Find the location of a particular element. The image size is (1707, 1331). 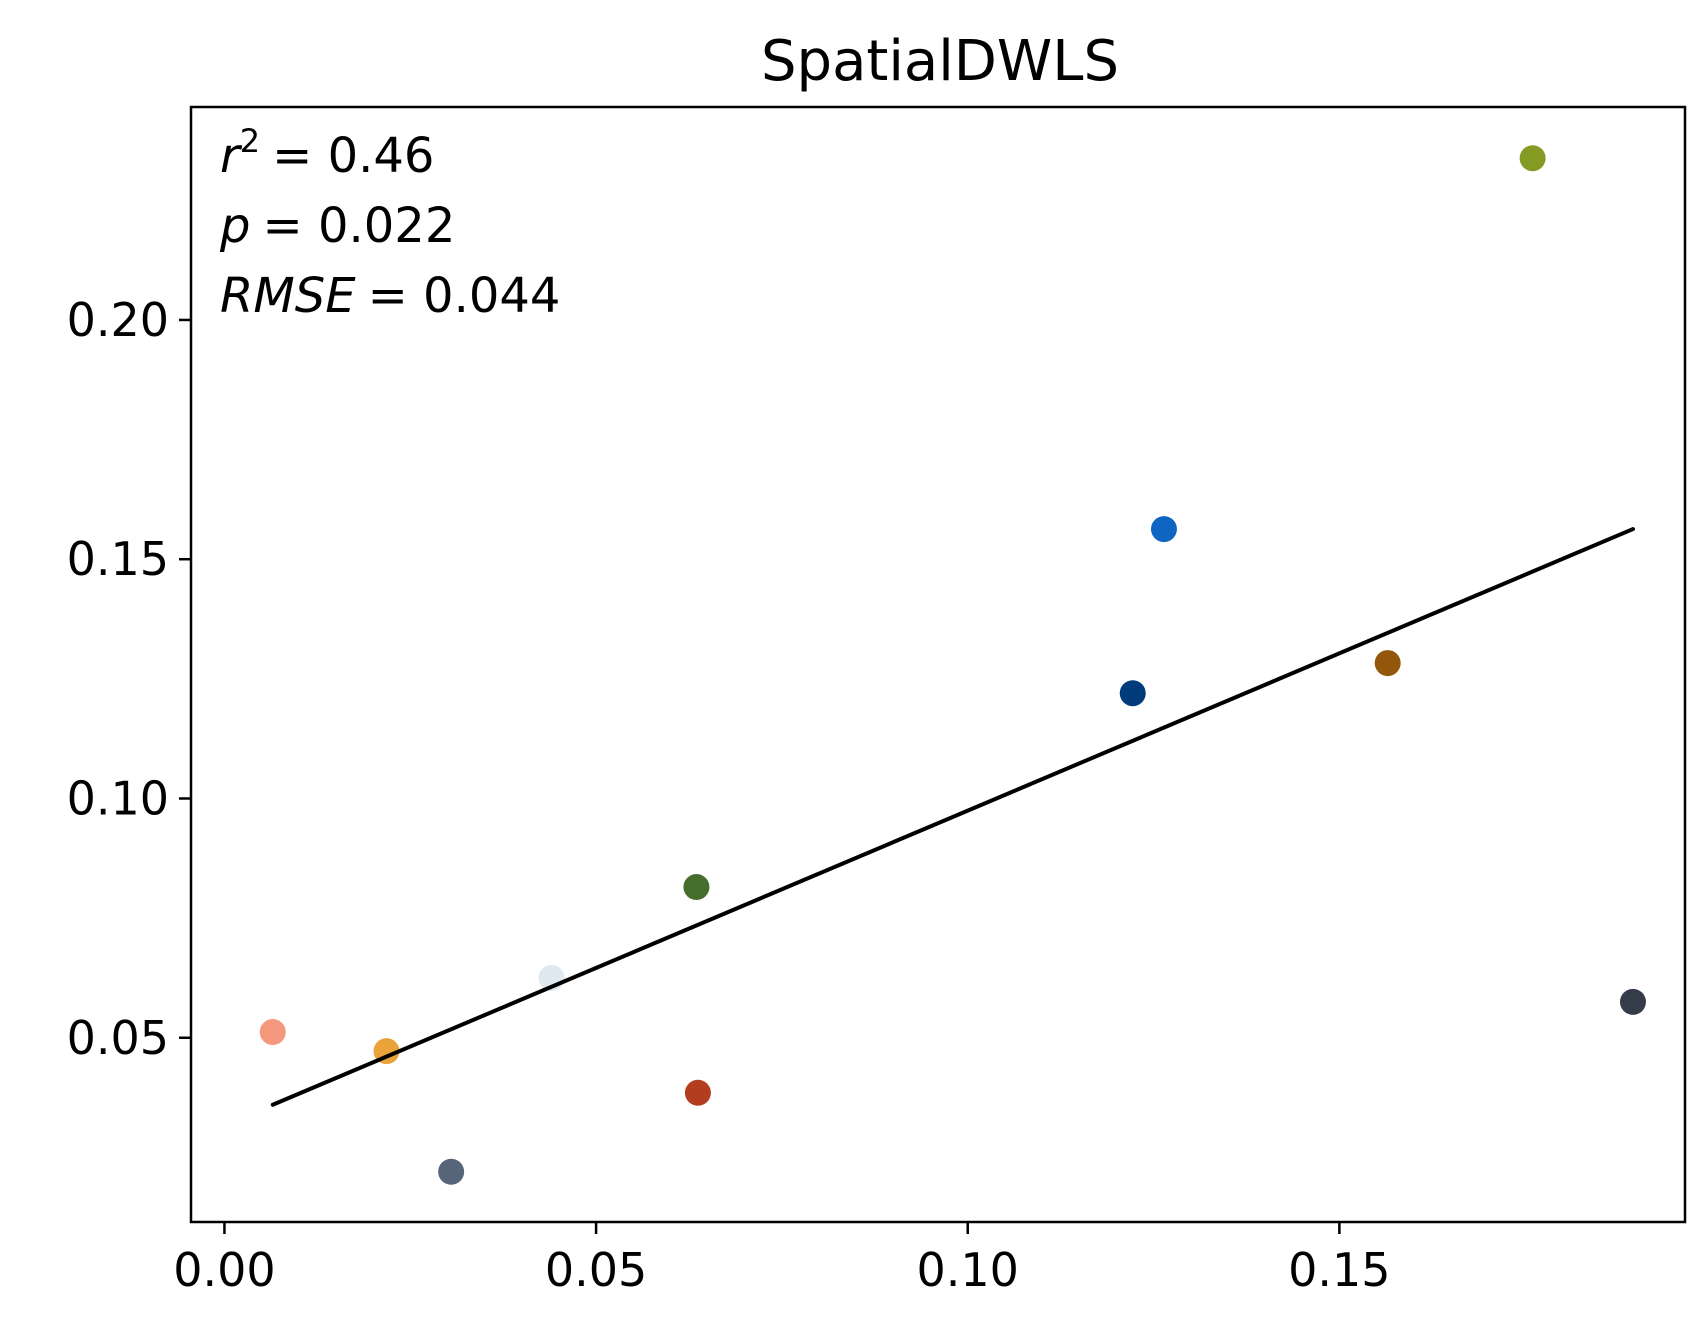

y-tick-label-3: 0.15 is located at coordinates (118, 559).